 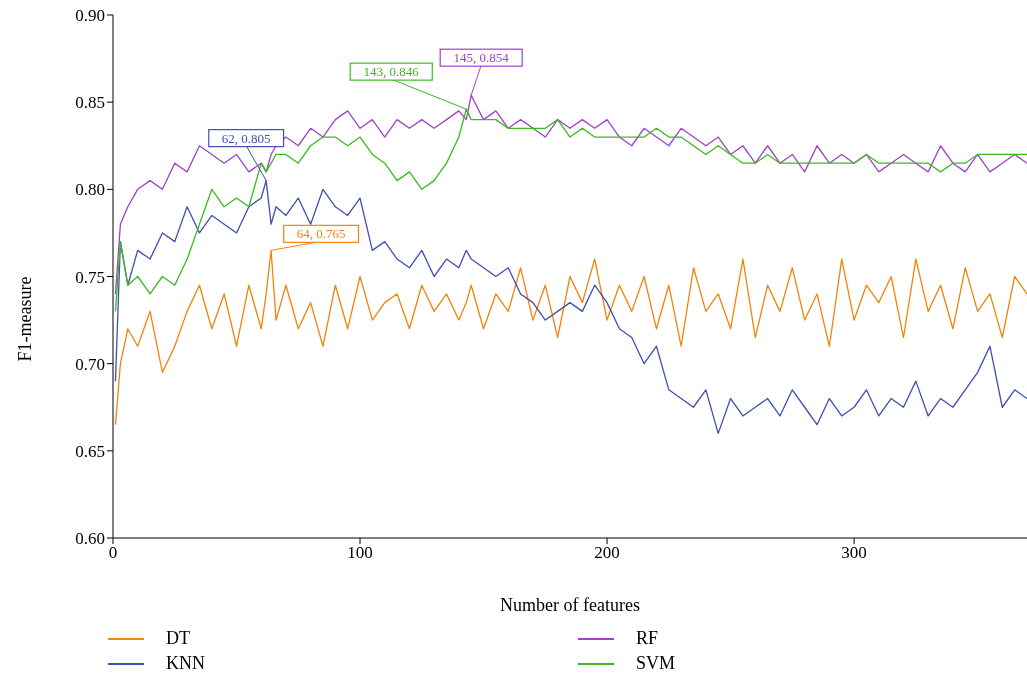 I want to click on y-tick-label: 0.70, so click(x=90, y=364).